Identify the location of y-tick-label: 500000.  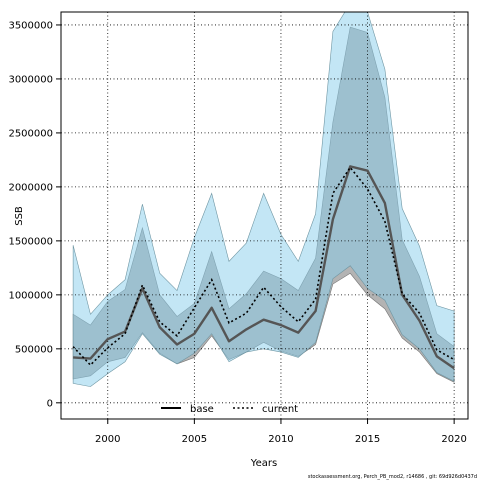
(34, 349).